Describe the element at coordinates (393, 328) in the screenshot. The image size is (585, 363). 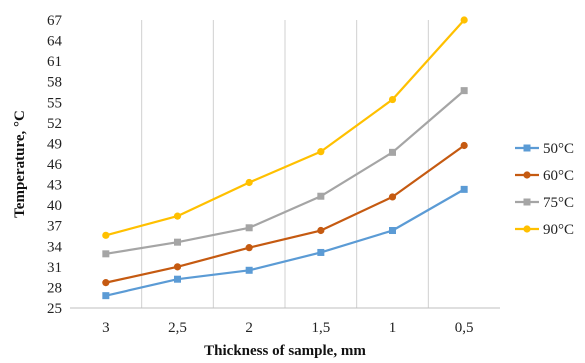
I see `x-tick-label: 1` at that location.